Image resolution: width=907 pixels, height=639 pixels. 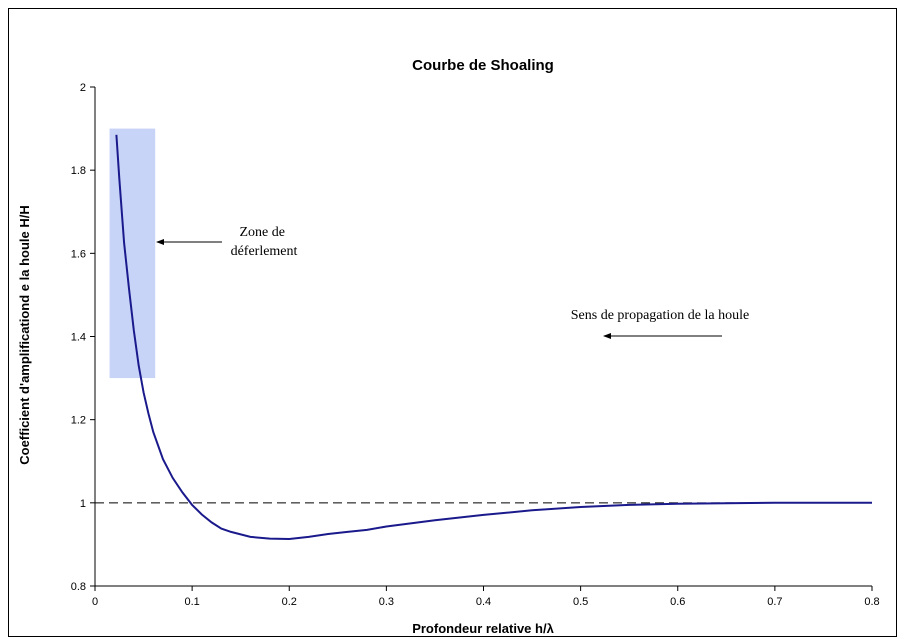 What do you see at coordinates (191, 602) in the screenshot?
I see `x-tick-label: 0.1` at bounding box center [191, 602].